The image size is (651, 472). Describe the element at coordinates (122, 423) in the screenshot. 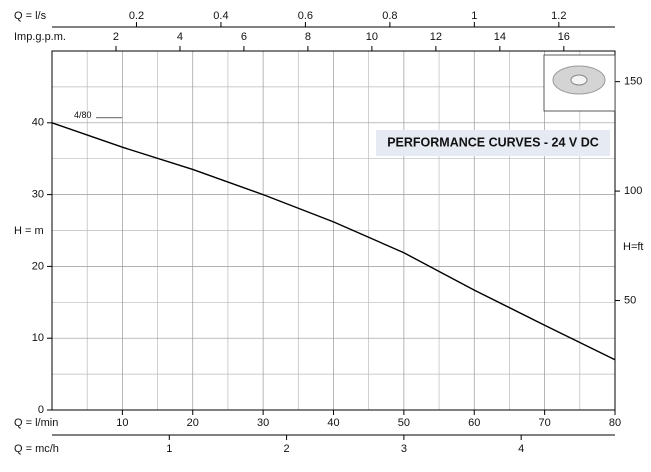

I see `x-tick-label: 10` at that location.